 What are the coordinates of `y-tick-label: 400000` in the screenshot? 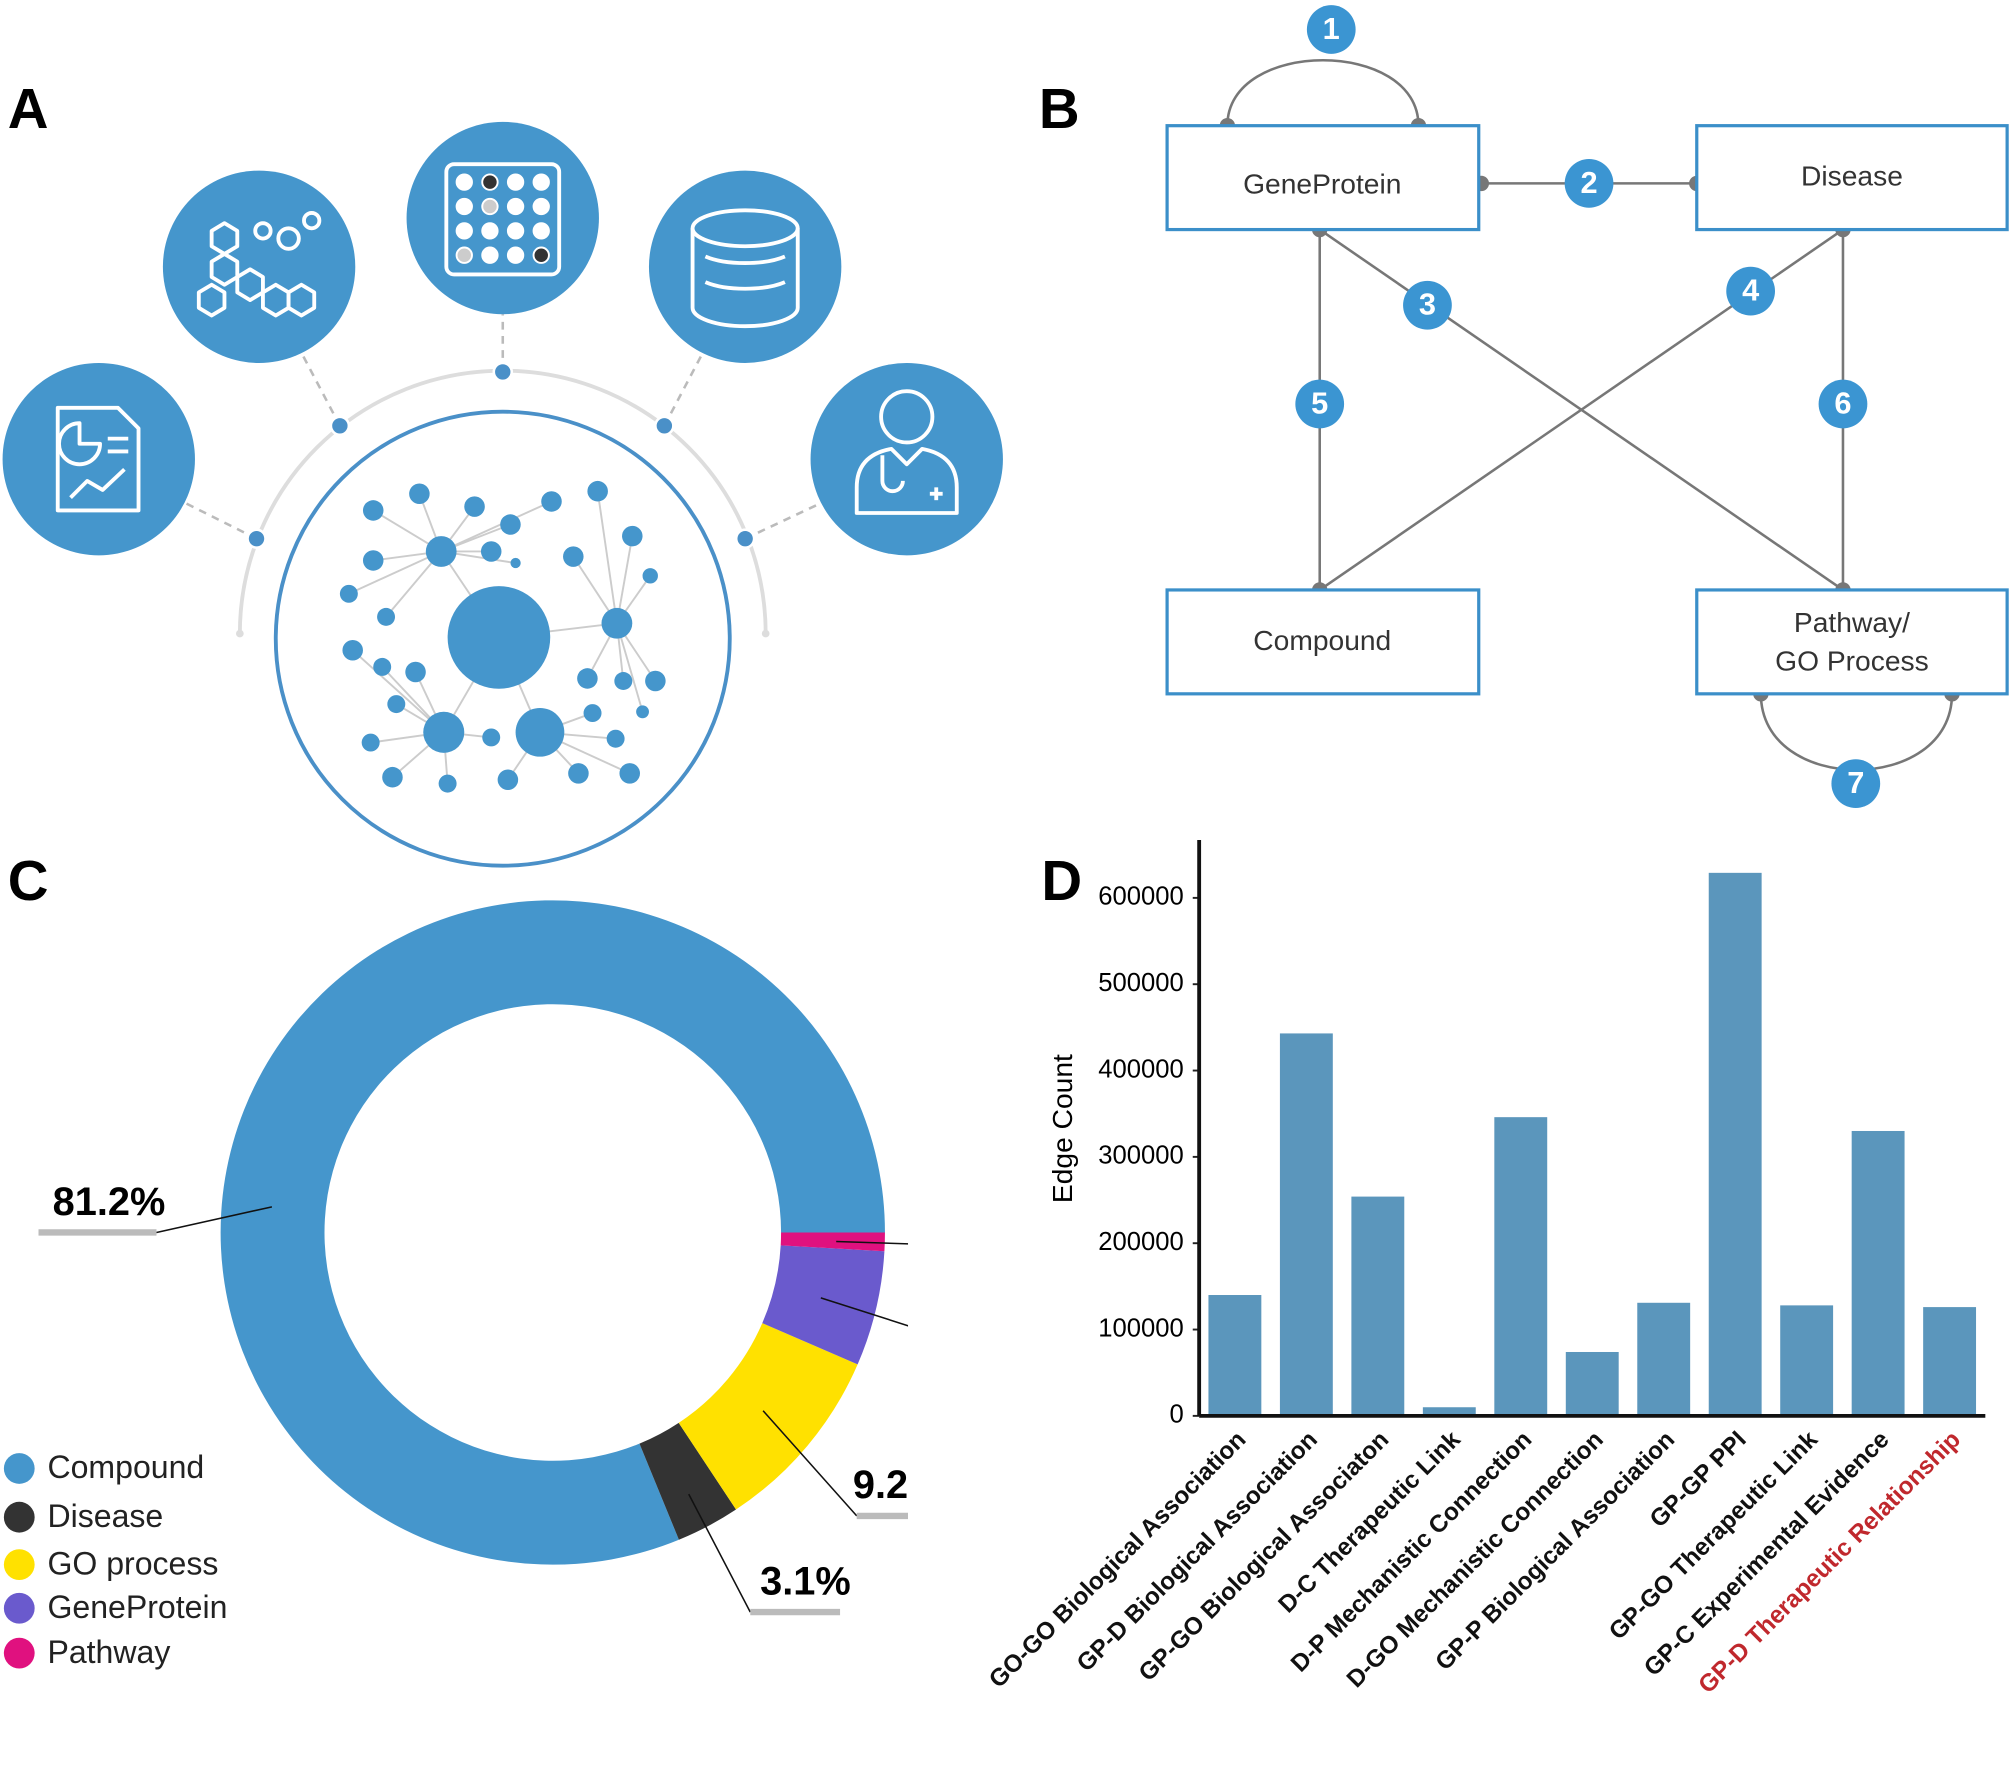 It's located at (1141, 1069).